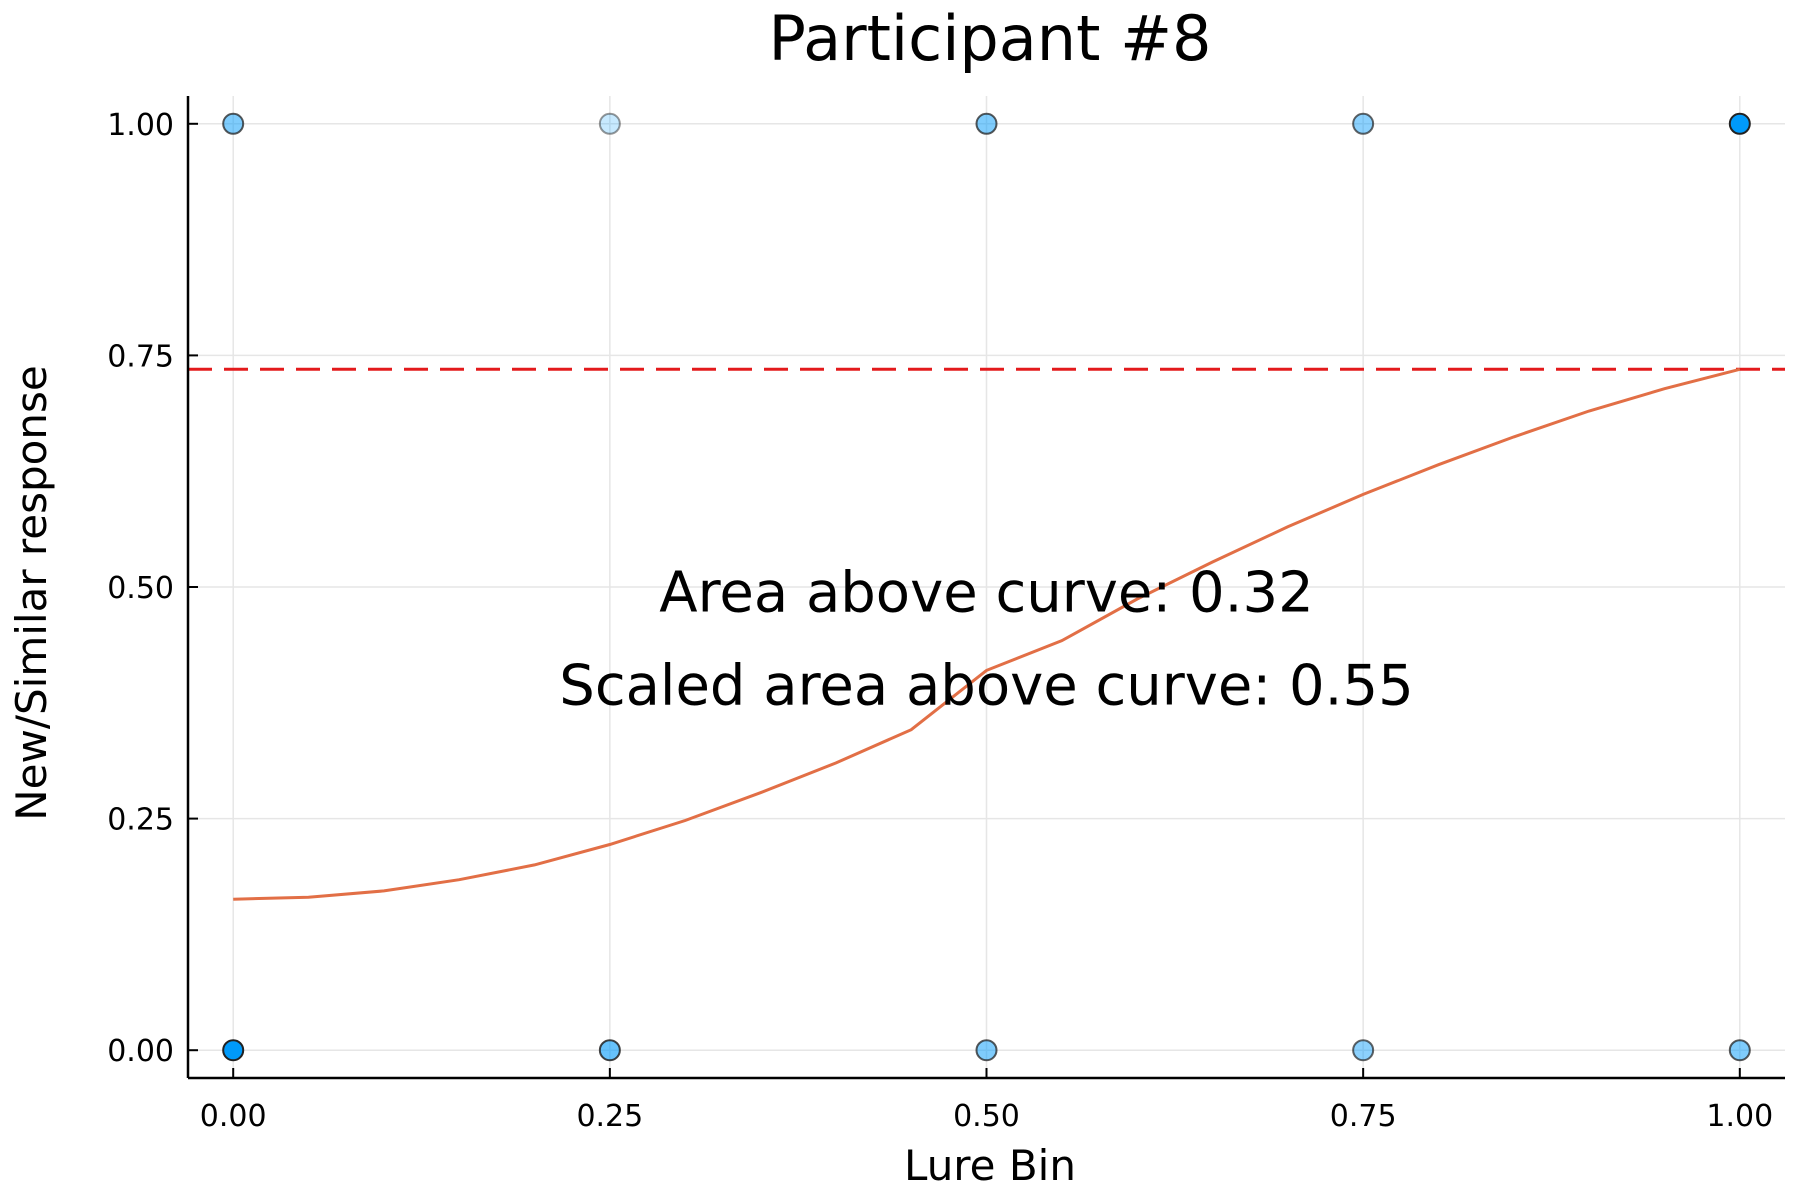  Describe the element at coordinates (140, 820) in the screenshot. I see `y-tick-label: 0.25` at that location.